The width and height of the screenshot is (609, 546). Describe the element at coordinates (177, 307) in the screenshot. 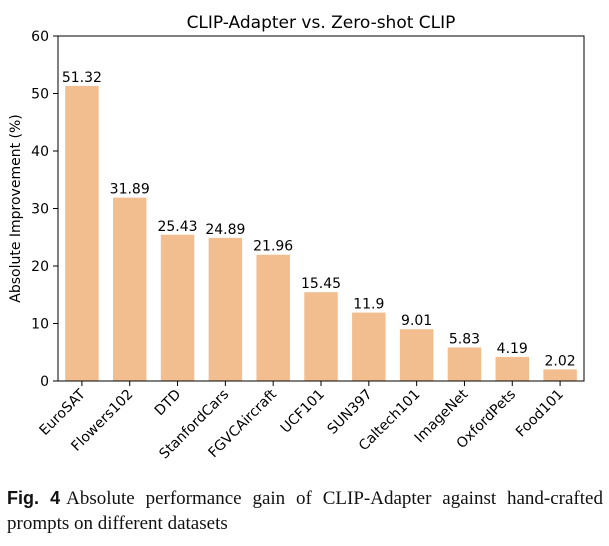

I see `bar-dtd` at that location.